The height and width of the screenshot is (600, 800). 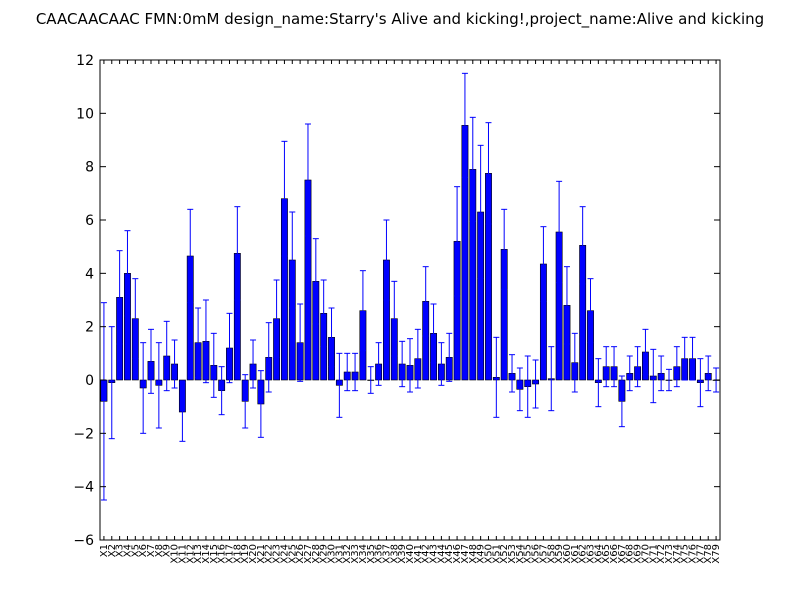 What do you see at coordinates (104, 550) in the screenshot?
I see `x-tick-label: X1` at bounding box center [104, 550].